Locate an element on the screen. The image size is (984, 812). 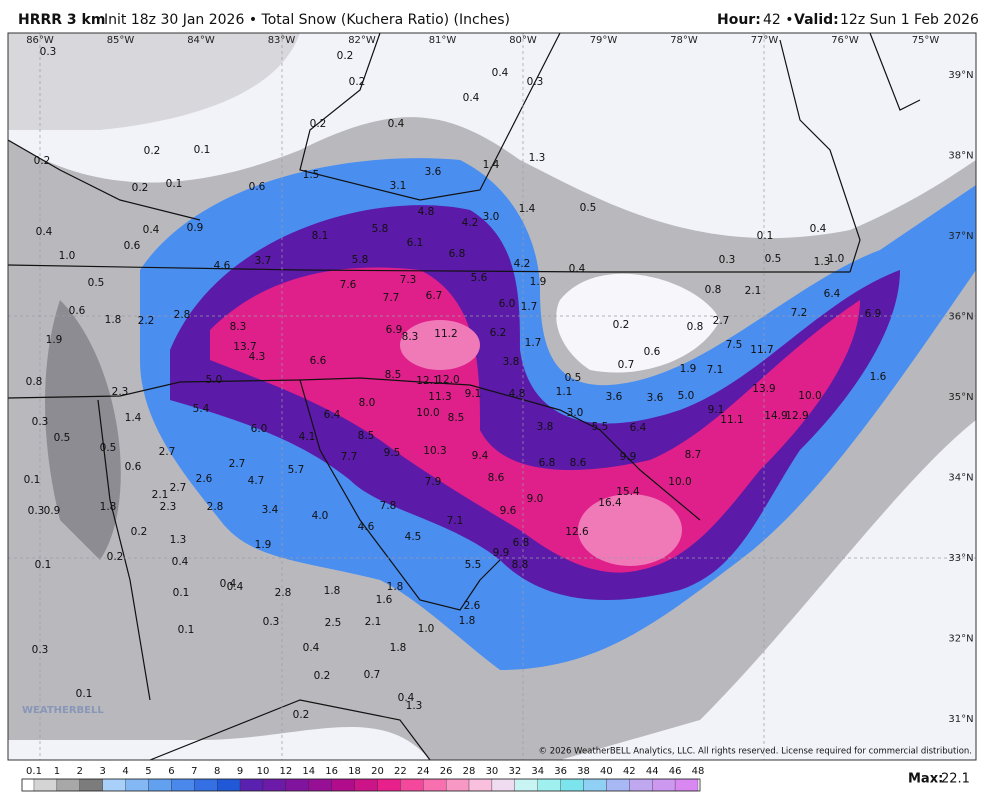
longitude-label: 85°W is located at coordinates (121, 40).